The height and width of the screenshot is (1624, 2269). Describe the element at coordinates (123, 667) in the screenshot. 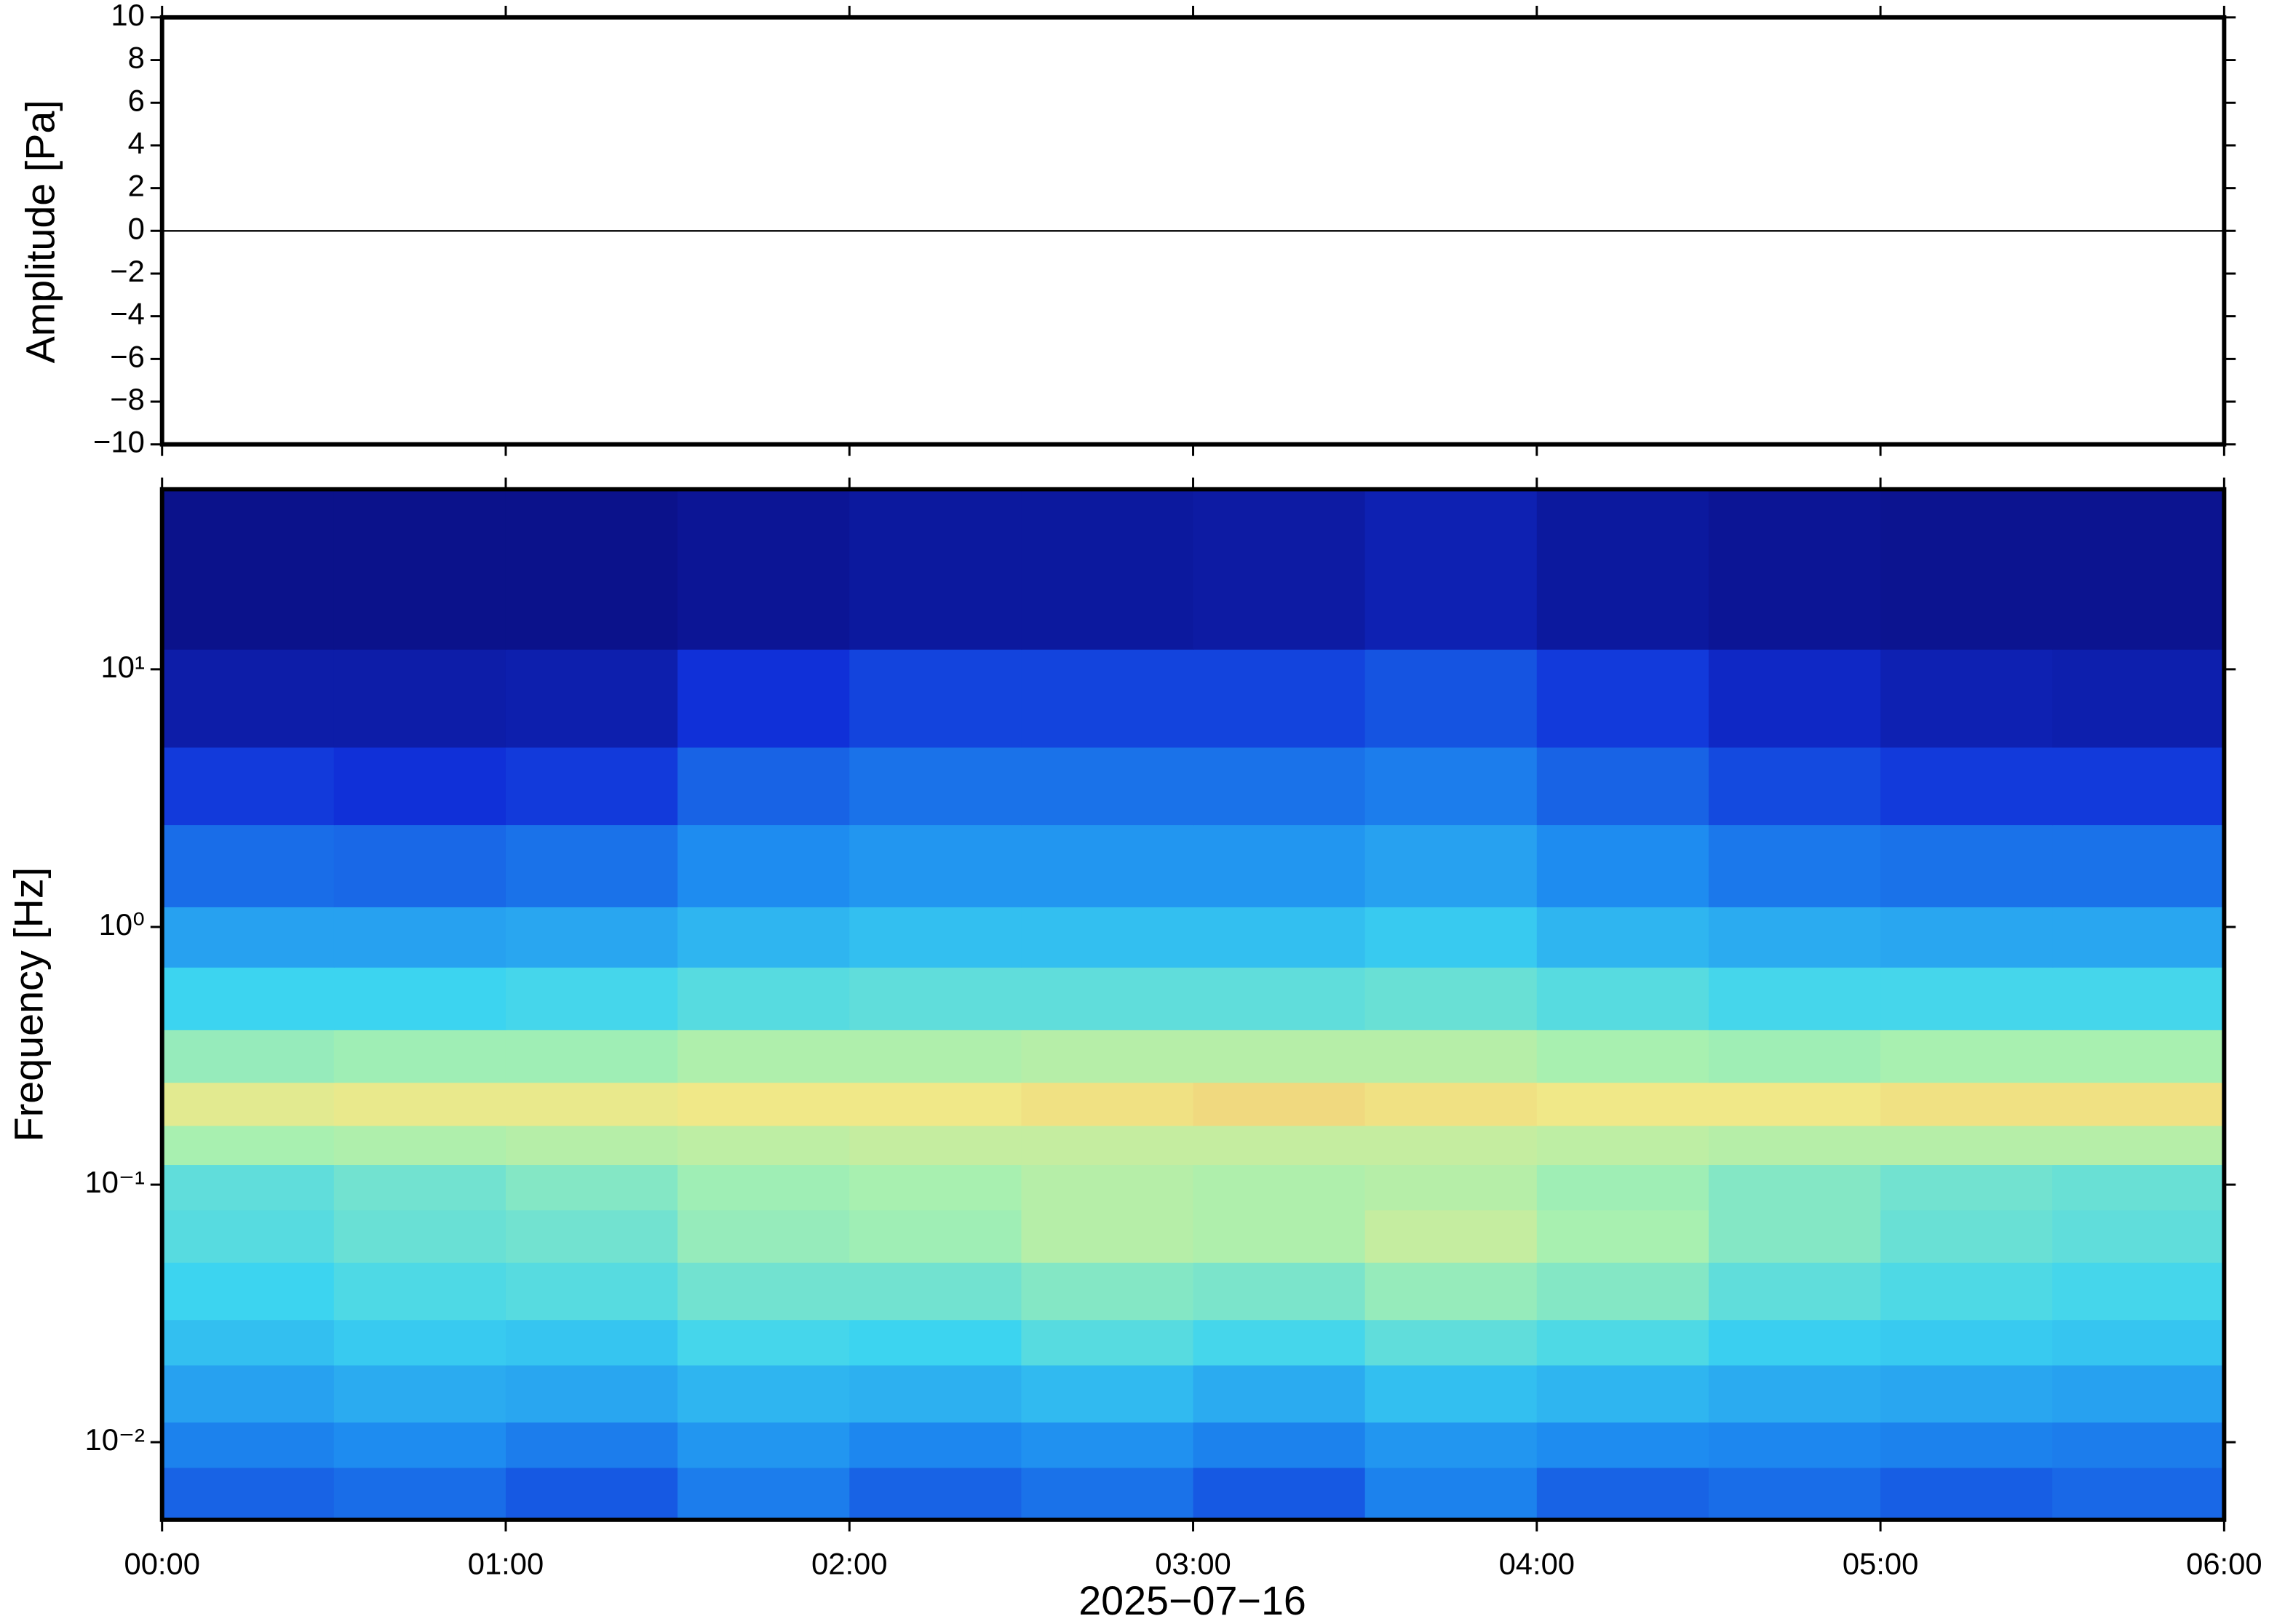

I see `y-tick-label: 10¹` at that location.